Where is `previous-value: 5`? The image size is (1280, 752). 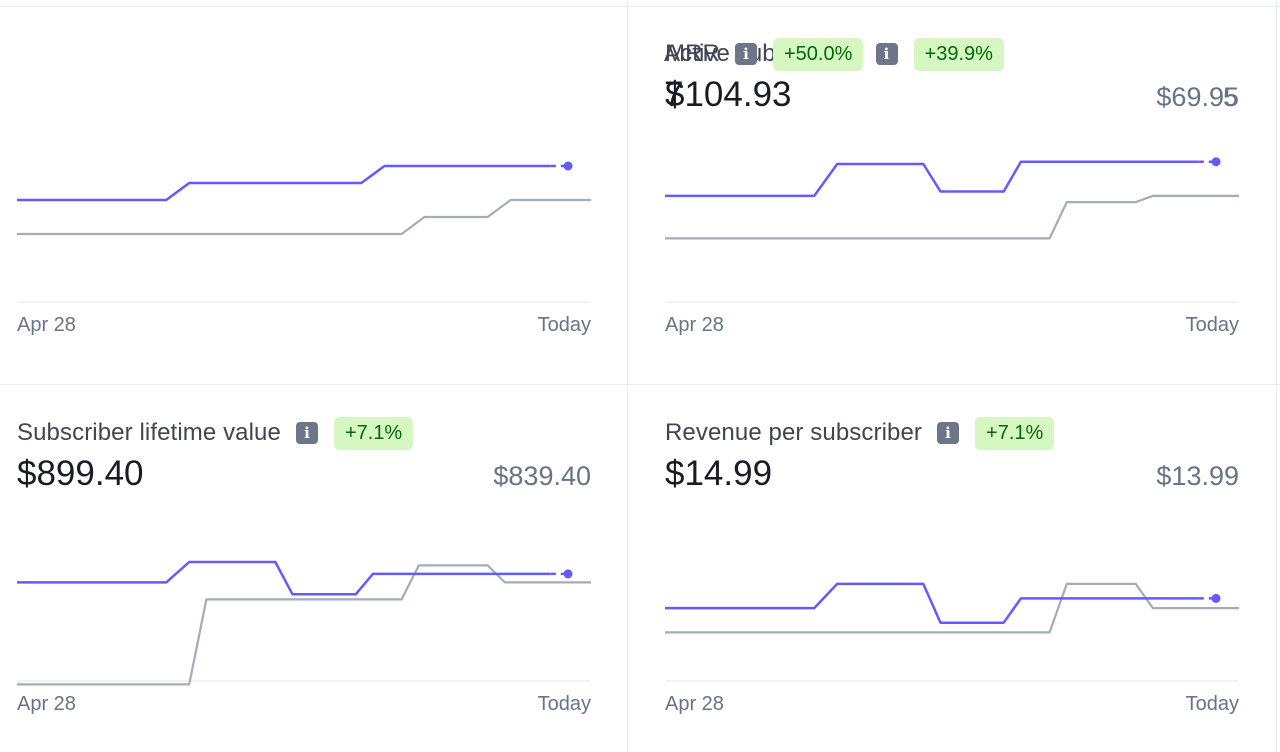
previous-value: 5 is located at coordinates (1230, 97).